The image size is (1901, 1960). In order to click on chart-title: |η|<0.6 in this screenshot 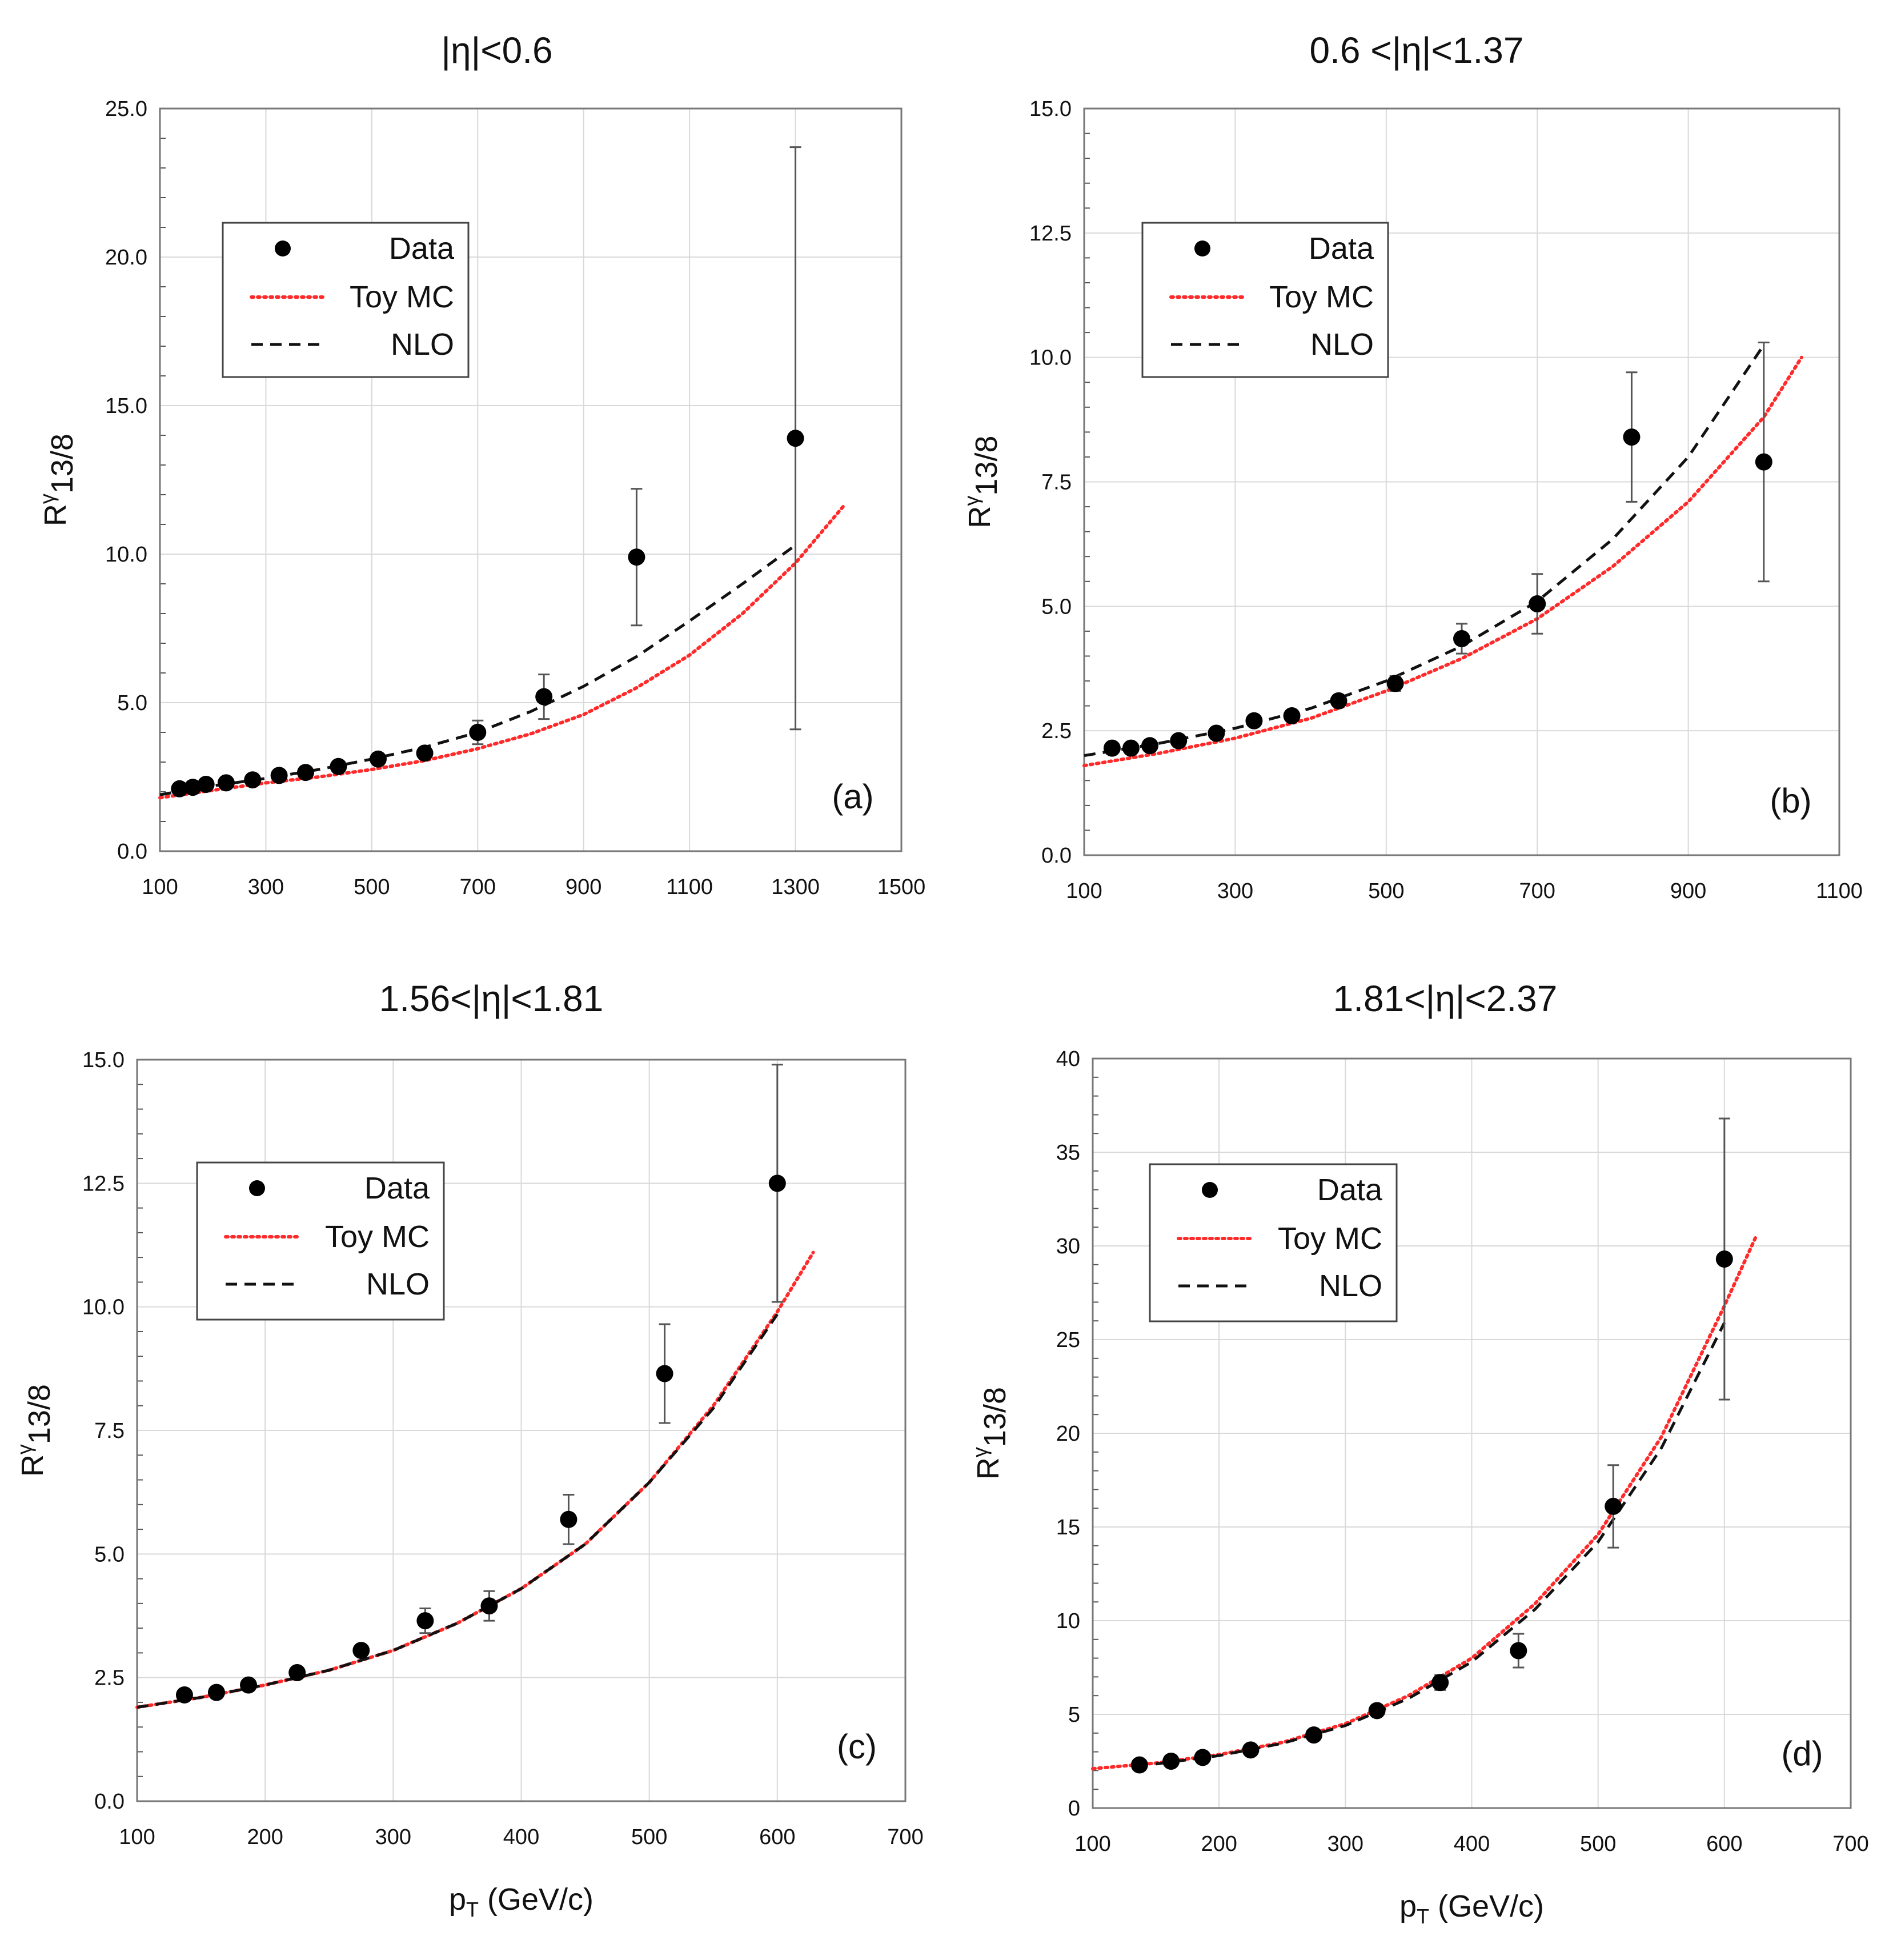, I will do `click(496, 50)`.